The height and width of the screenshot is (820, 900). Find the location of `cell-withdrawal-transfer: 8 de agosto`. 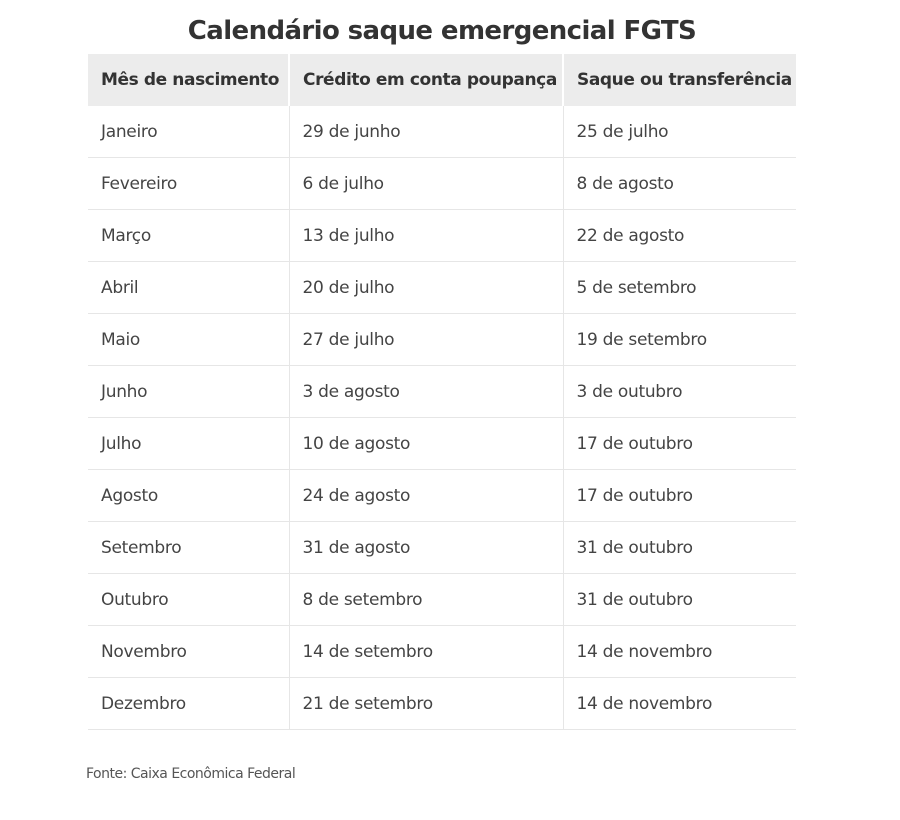

cell-withdrawal-transfer: 8 de agosto is located at coordinates (679, 183).